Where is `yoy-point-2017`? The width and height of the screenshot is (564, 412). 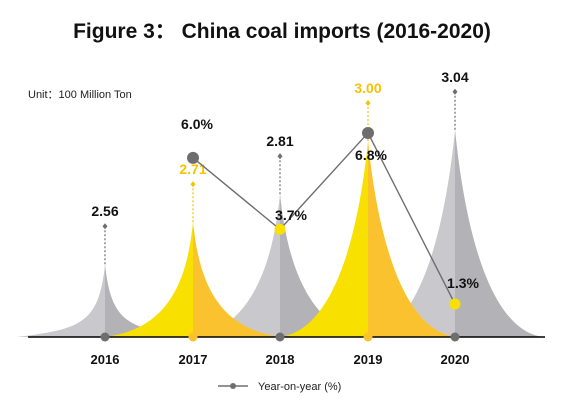 yoy-point-2017 is located at coordinates (193, 157).